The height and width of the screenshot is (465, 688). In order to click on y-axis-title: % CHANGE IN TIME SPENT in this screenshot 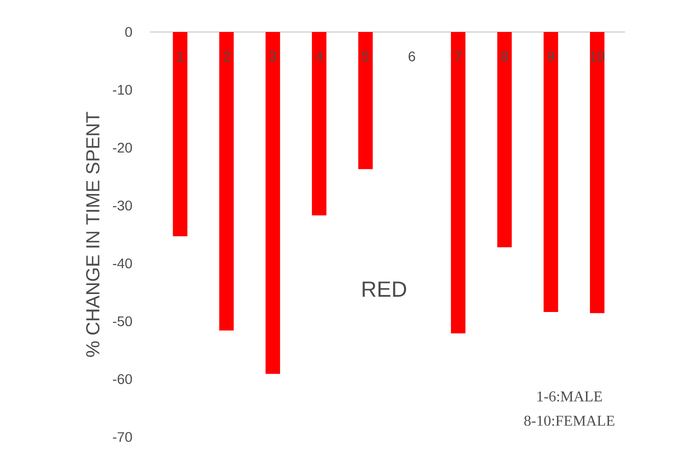, I will do `click(93, 234)`.